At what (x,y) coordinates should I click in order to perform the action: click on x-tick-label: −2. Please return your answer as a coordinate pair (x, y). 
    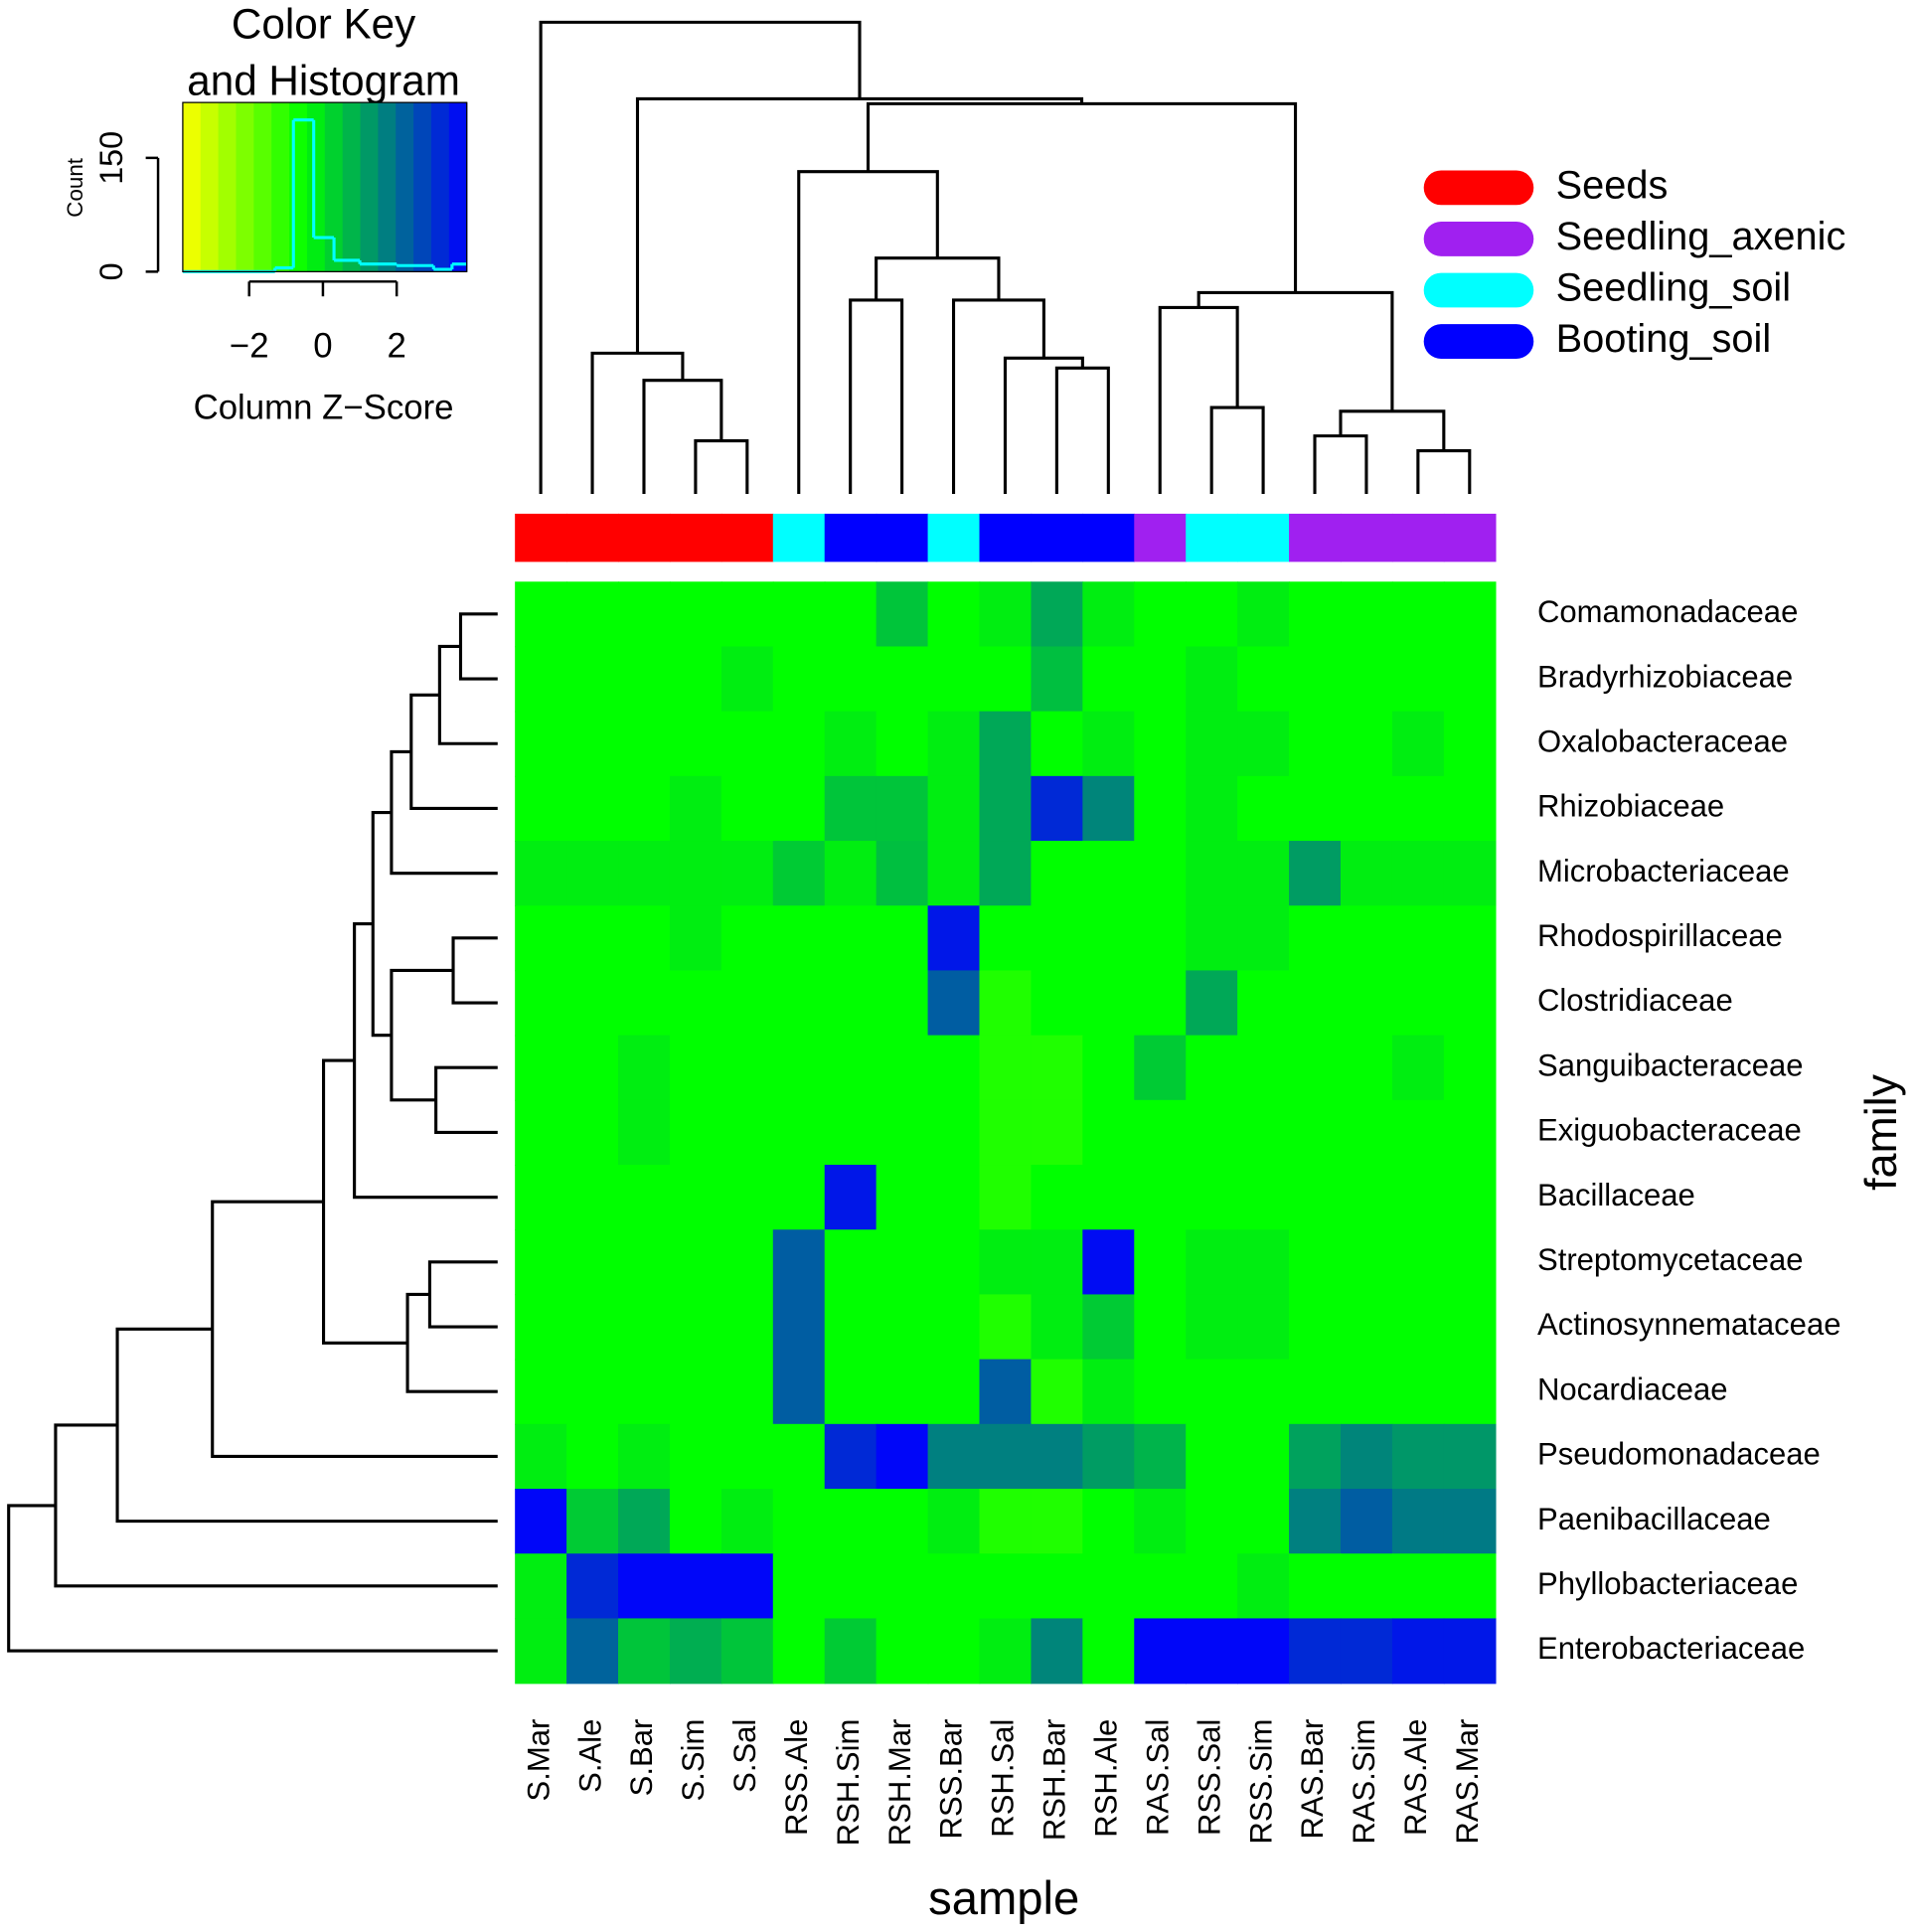
    Looking at the image, I should click on (249, 347).